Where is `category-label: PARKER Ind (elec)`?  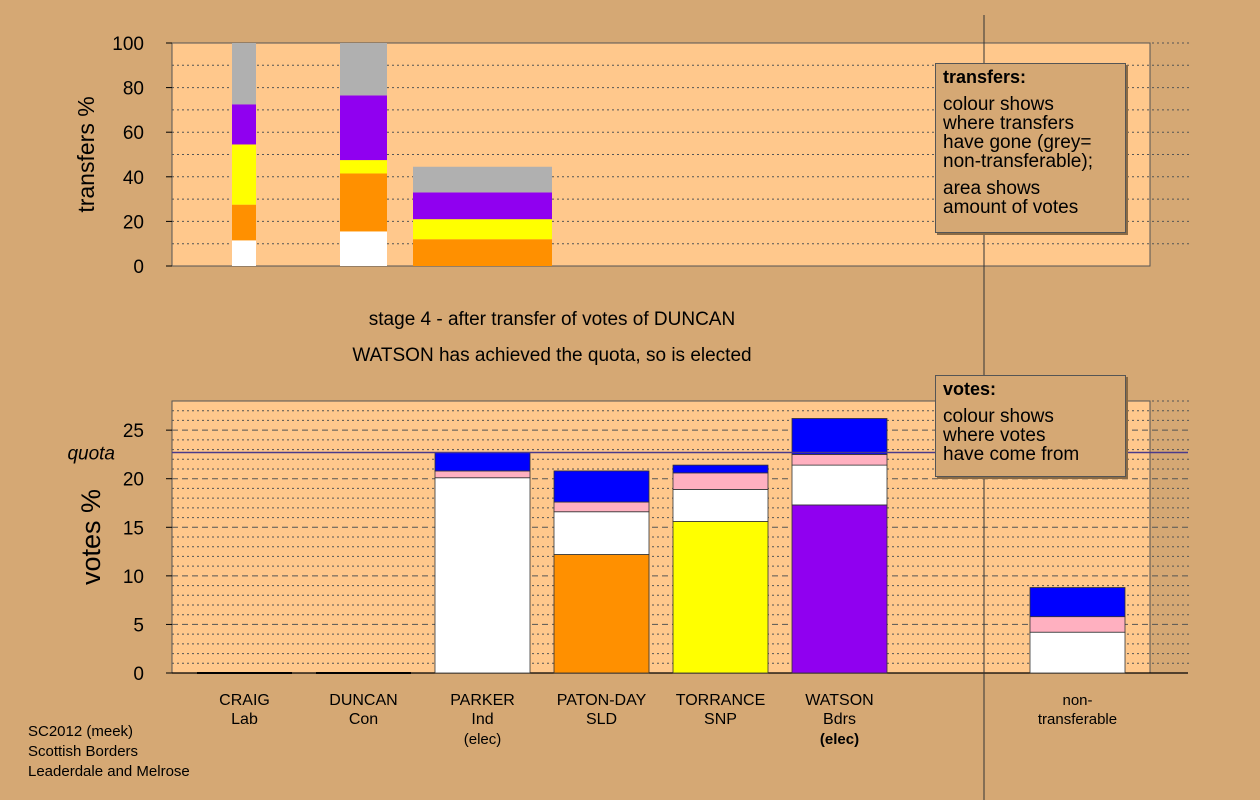 category-label: PARKER Ind (elec) is located at coordinates (482, 720).